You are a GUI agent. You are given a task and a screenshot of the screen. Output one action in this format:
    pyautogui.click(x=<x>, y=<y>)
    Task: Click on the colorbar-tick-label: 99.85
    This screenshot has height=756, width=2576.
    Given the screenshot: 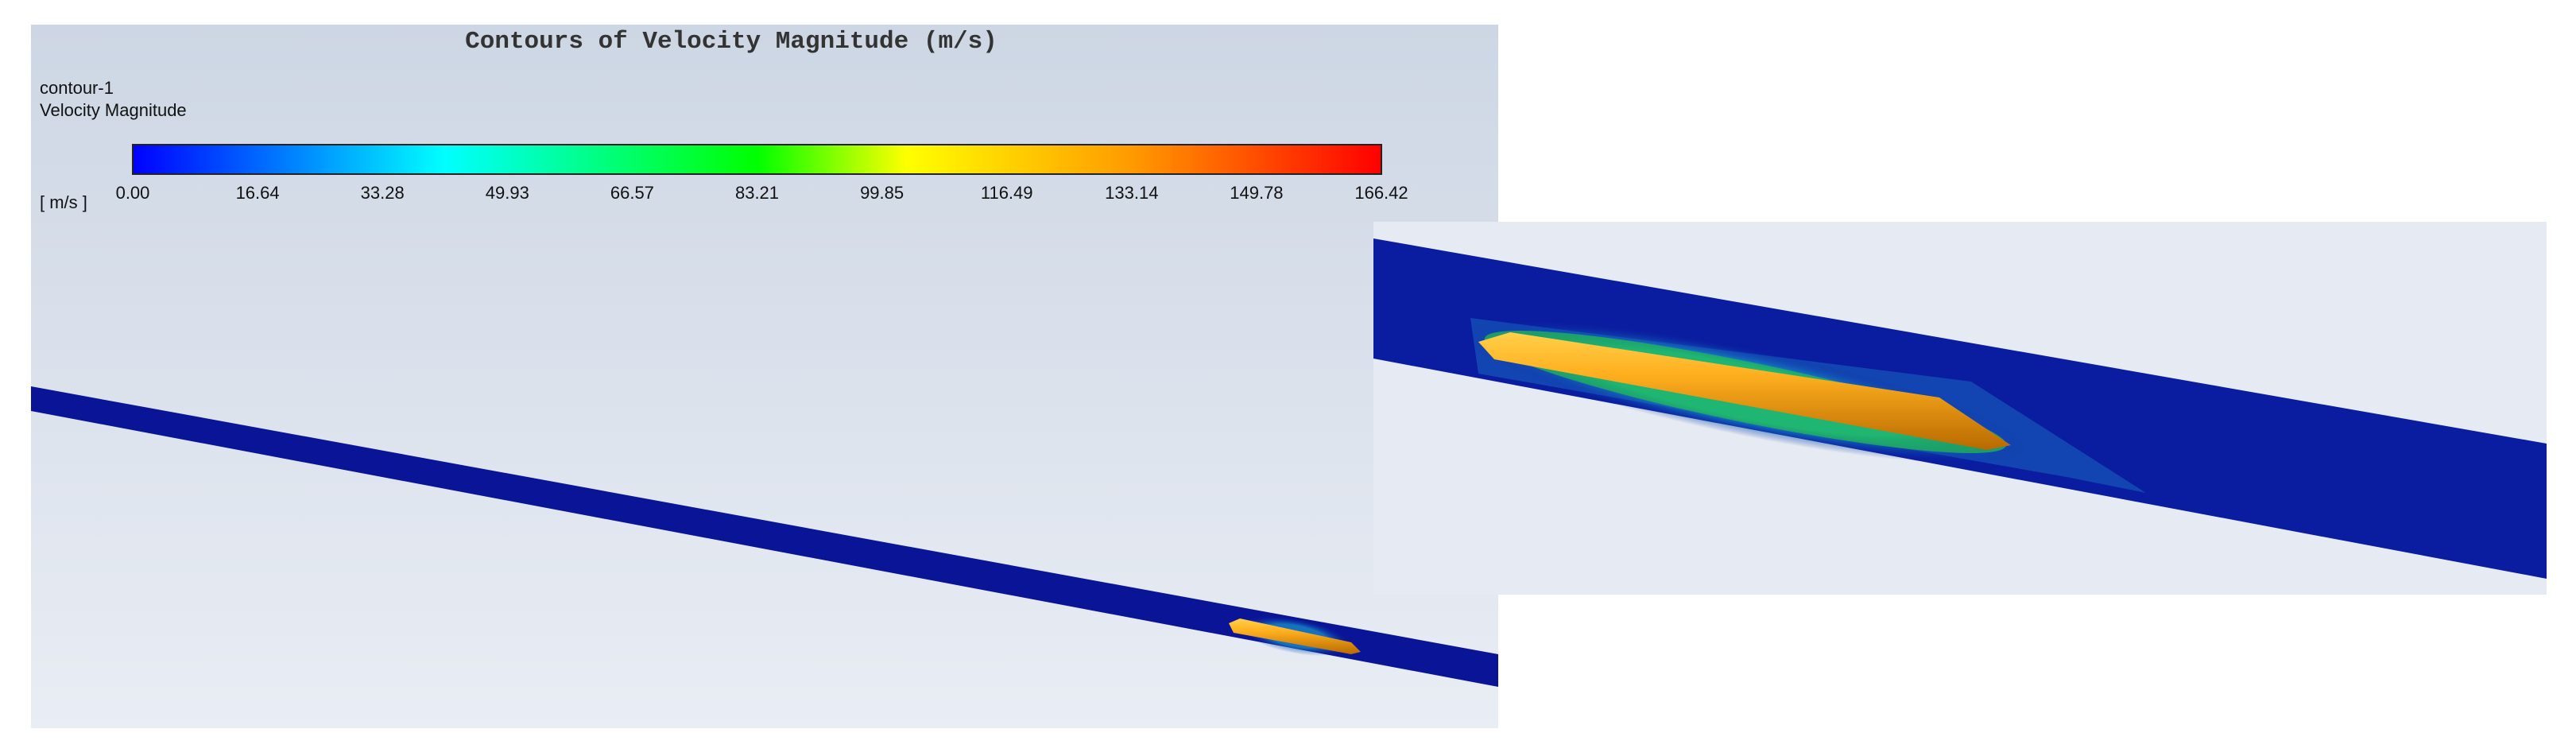 What is the action you would take?
    pyautogui.click(x=882, y=193)
    